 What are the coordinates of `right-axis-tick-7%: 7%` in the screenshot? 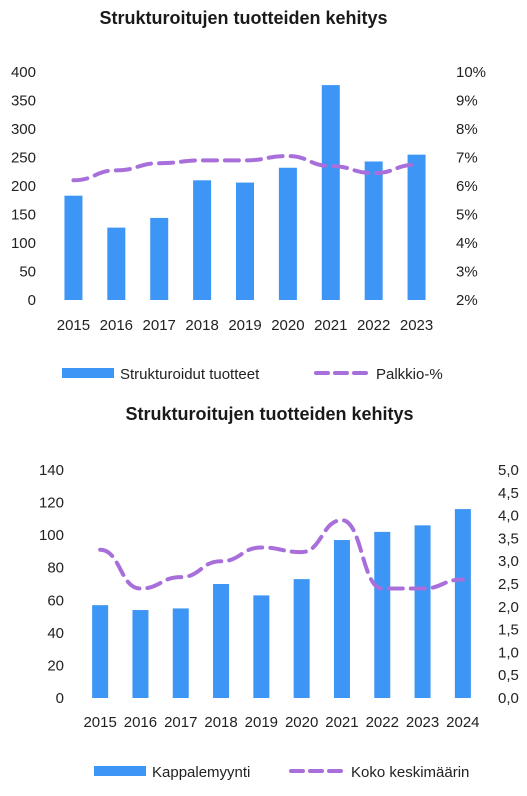 It's located at (467, 158).